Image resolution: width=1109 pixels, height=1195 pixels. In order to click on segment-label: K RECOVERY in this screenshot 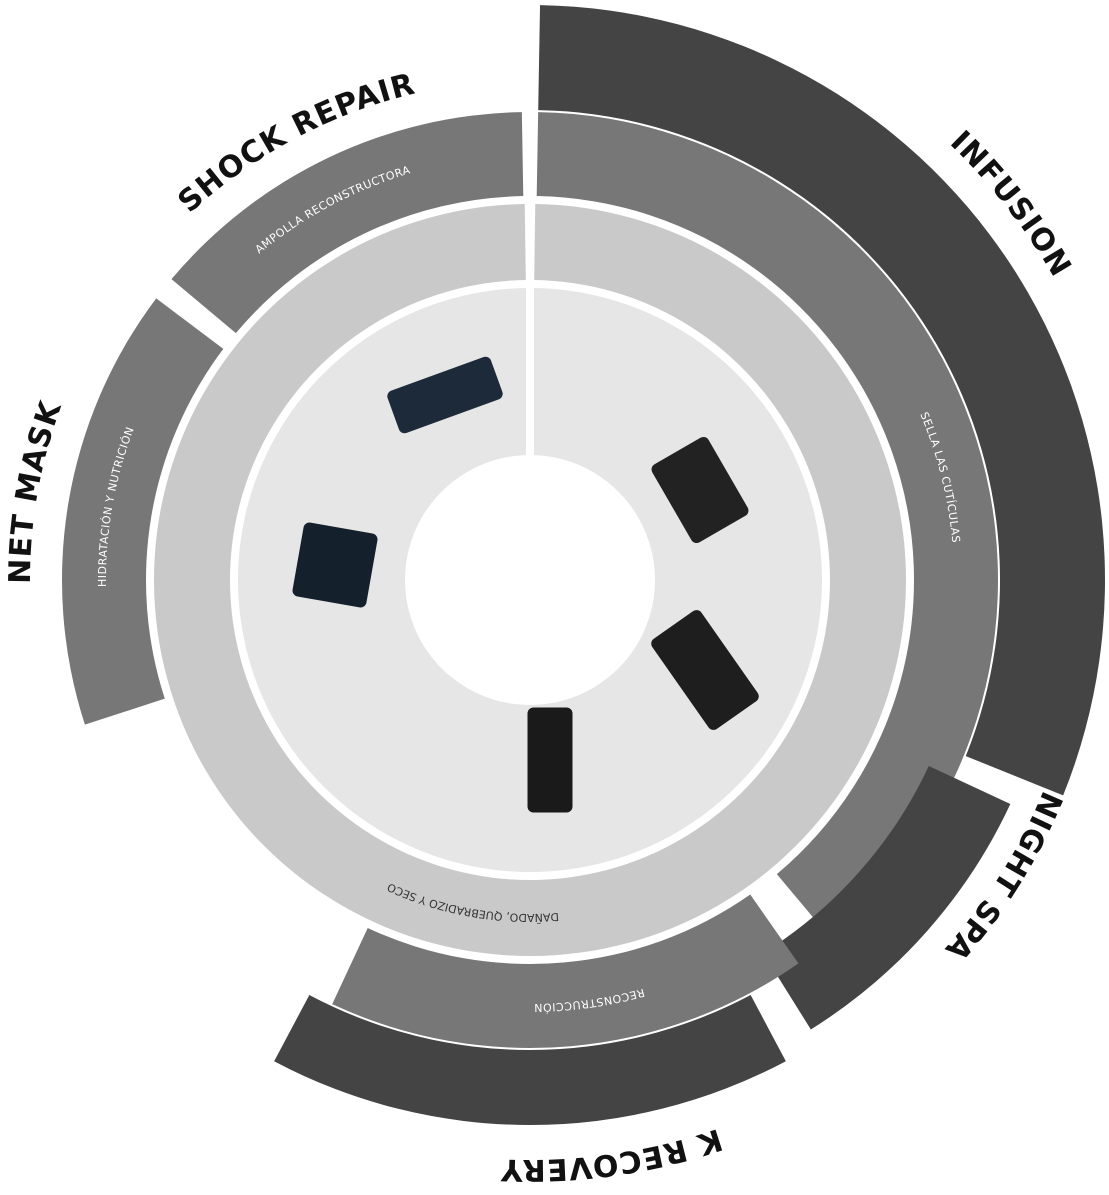, I will do `click(612, 1154)`.